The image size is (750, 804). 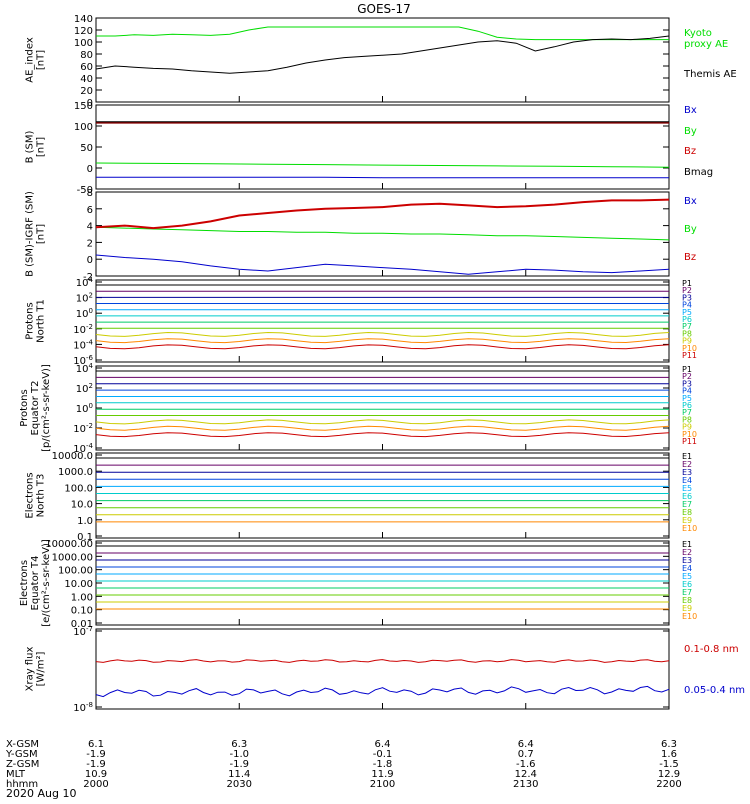 I want to click on y-tick-label: 50, so click(x=86, y=148).